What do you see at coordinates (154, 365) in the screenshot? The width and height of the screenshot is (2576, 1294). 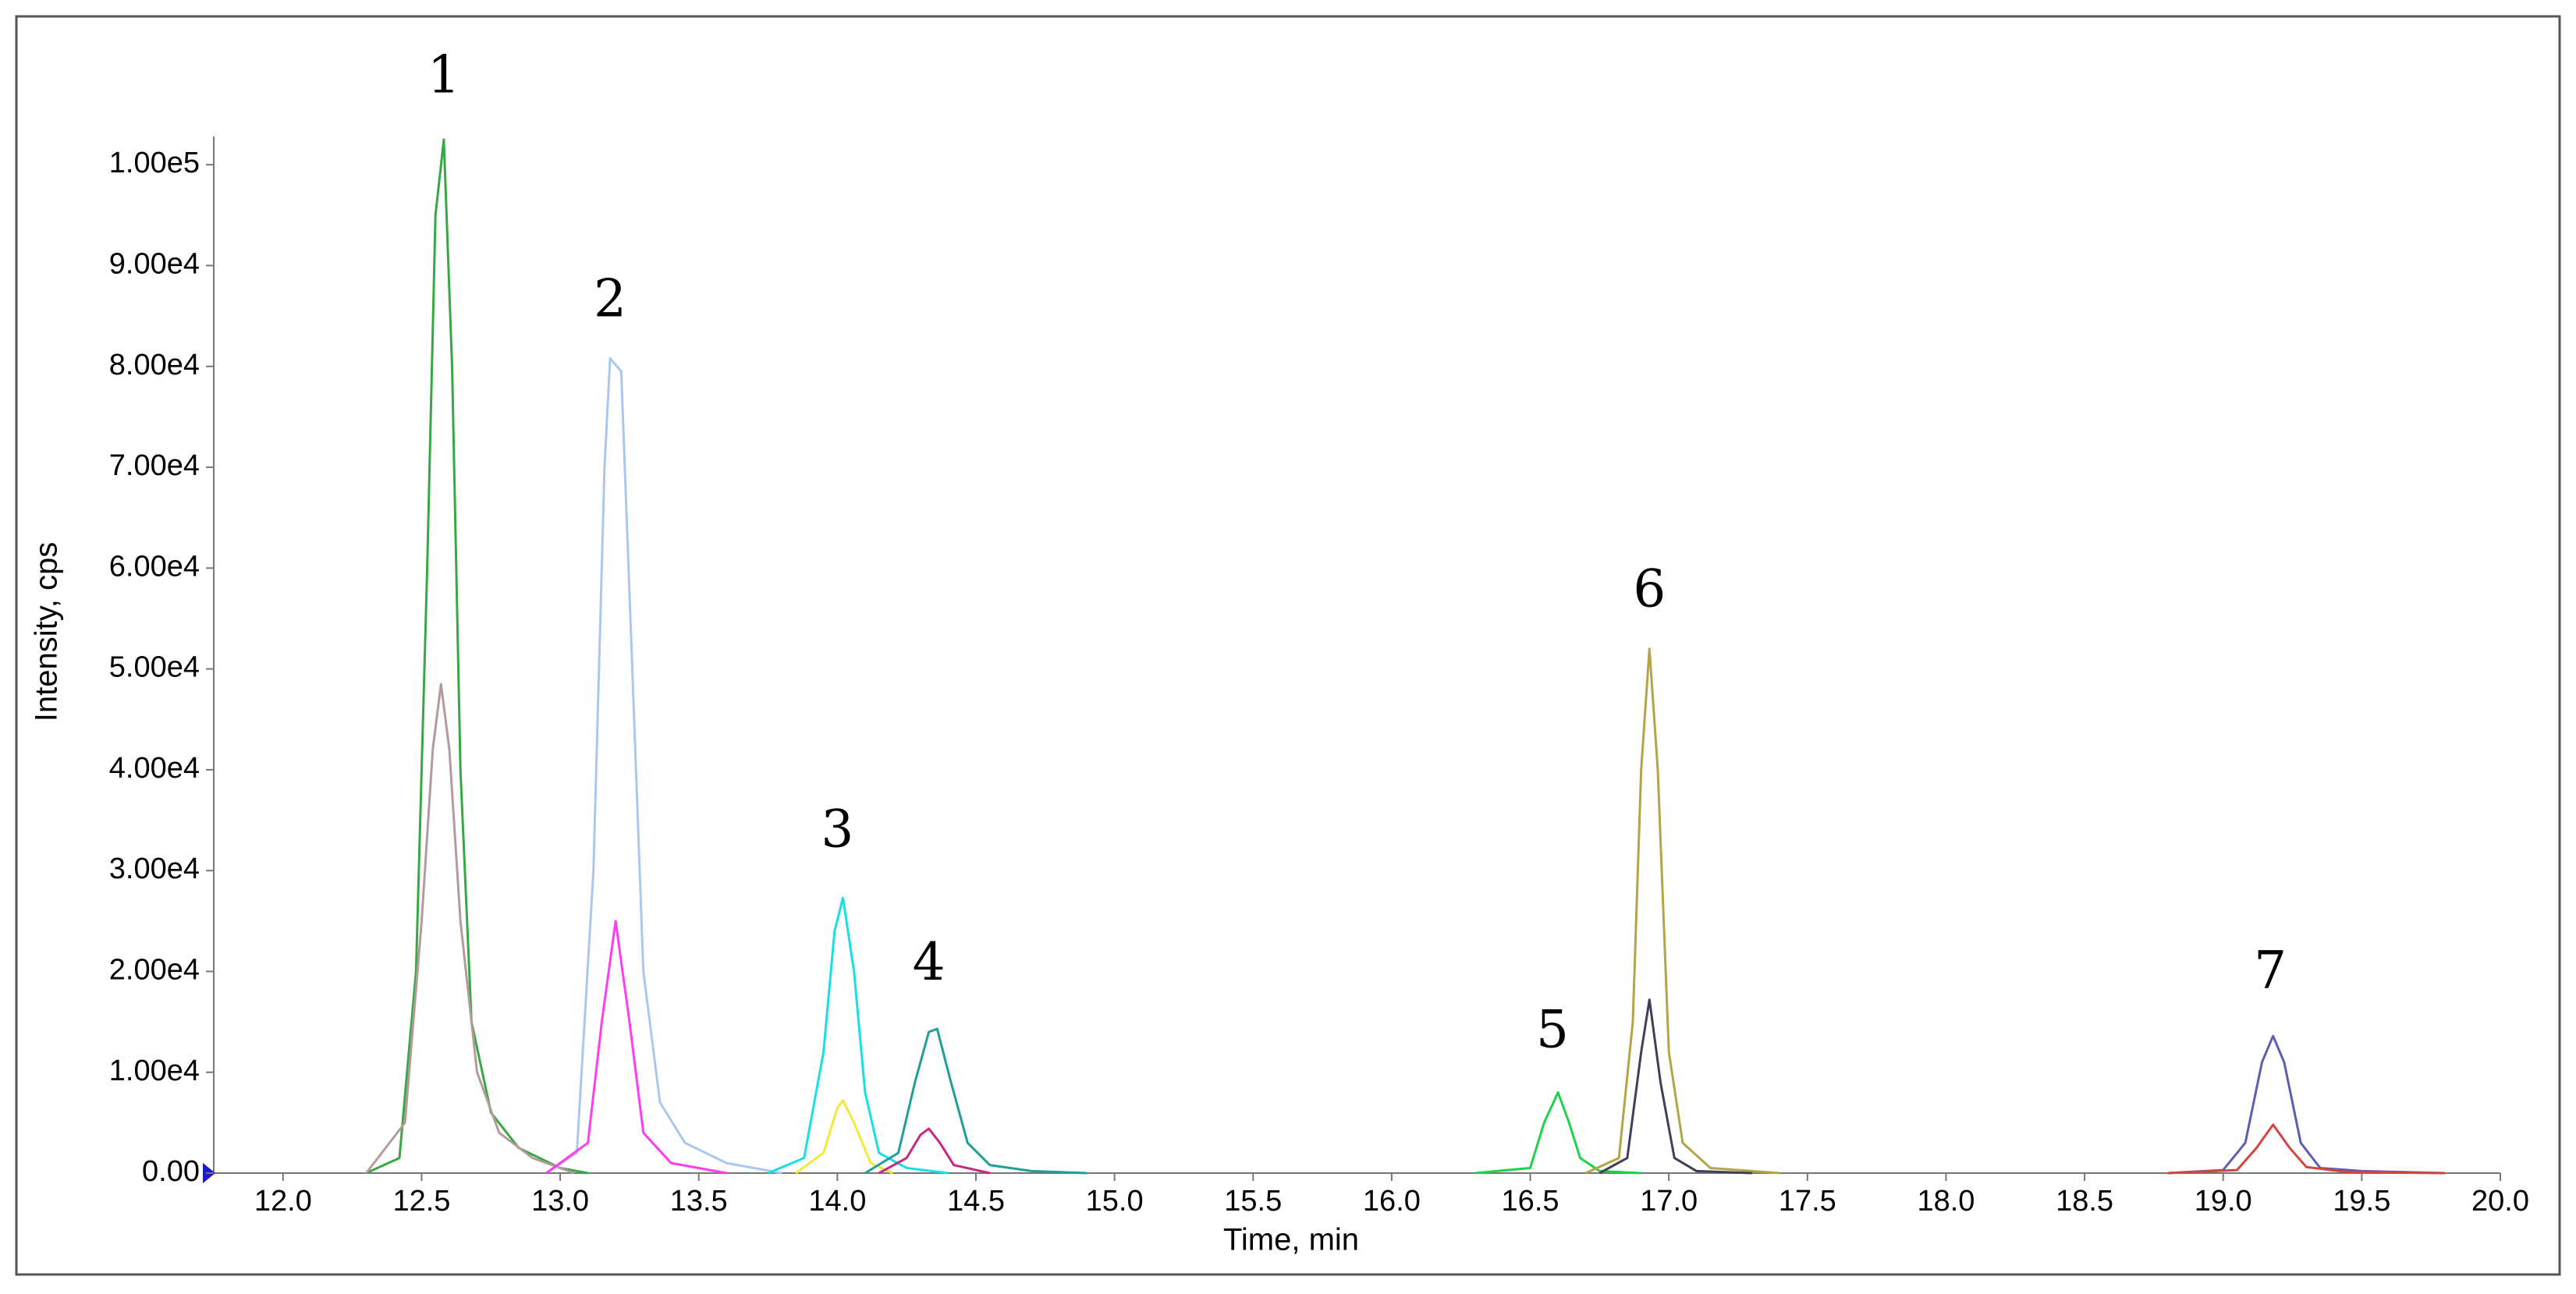 I see `y-tick-label: 8.00e4` at bounding box center [154, 365].